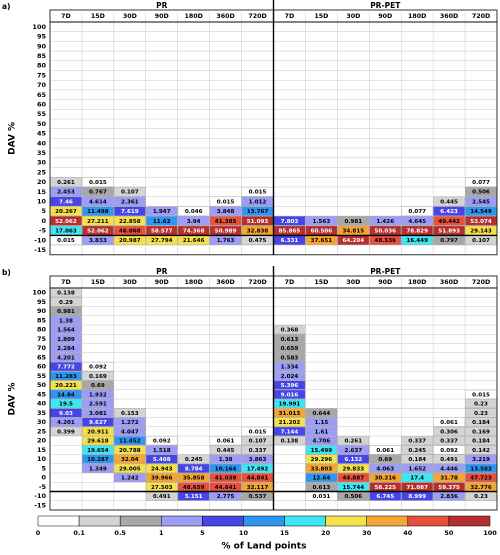 Image resolution: width=500 pixels, height=555 pixels. What do you see at coordinates (42, 311) in the screenshot?
I see `y-tick-label: 90` at bounding box center [42, 311].